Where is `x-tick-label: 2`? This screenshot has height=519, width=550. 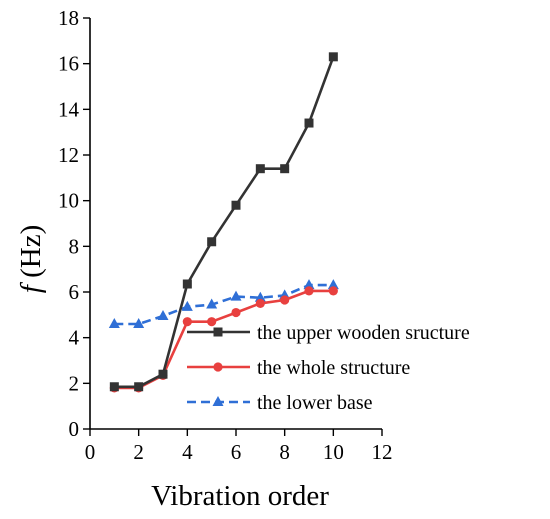
x-tick-label: 2 is located at coordinates (138, 452).